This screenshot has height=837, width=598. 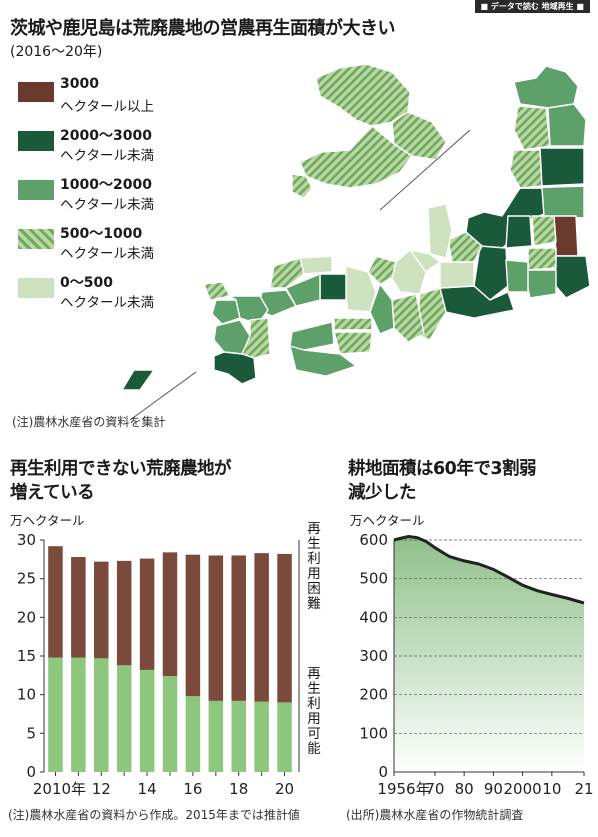 I want to click on hokkaido-inset-line, so click(x=425, y=170).